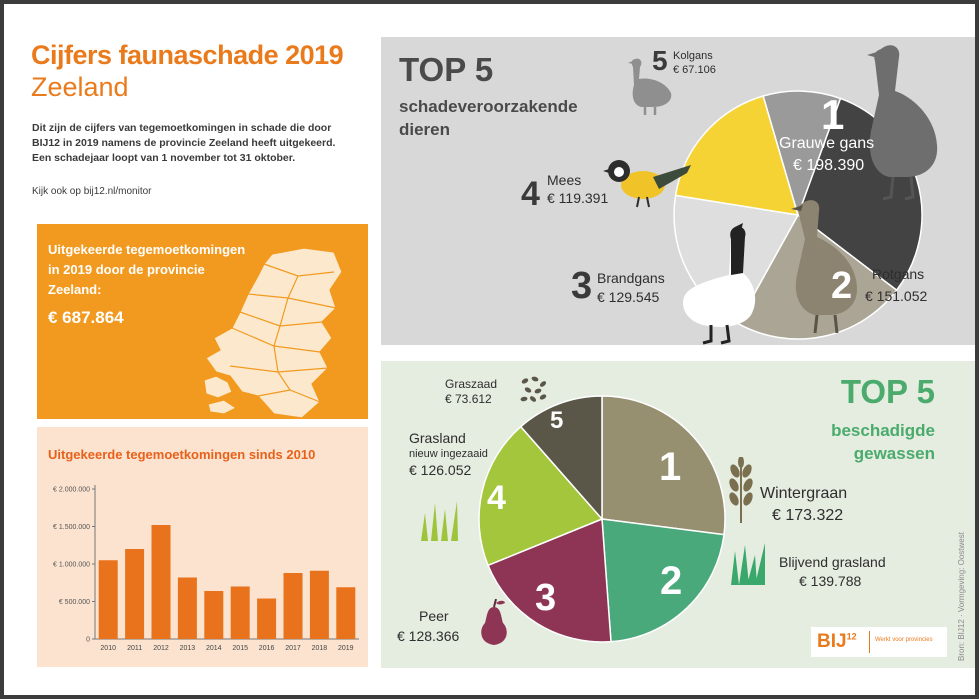 The height and width of the screenshot is (699, 979). What do you see at coordinates (446, 69) in the screenshot?
I see `animals-title: TOP 5` at bounding box center [446, 69].